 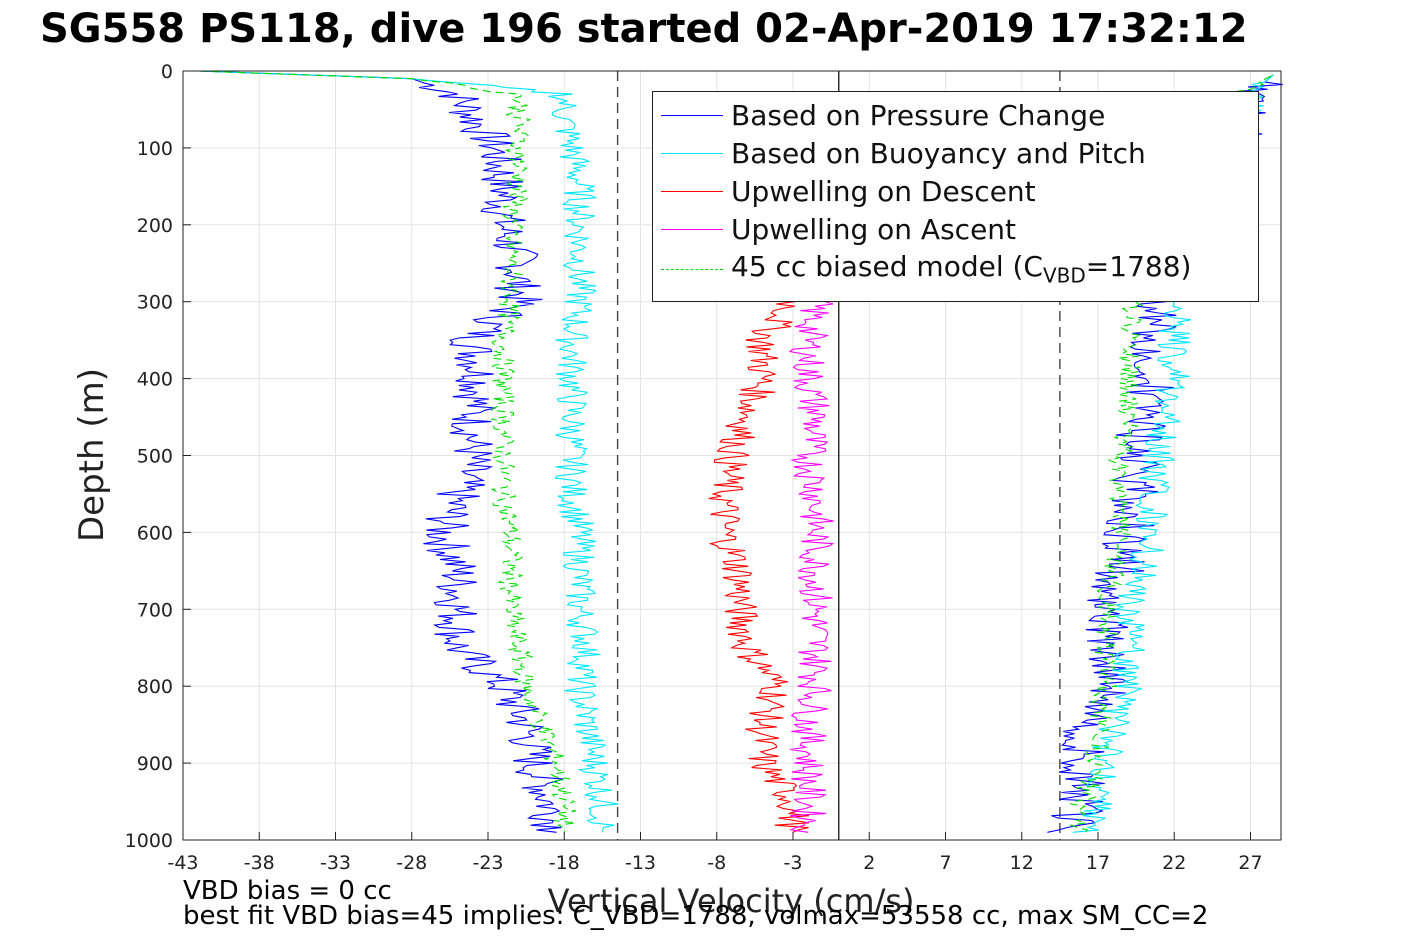 I want to click on legend-item-biased-model: 45 cc biased model (CVBD=1788), so click(x=926, y=269).